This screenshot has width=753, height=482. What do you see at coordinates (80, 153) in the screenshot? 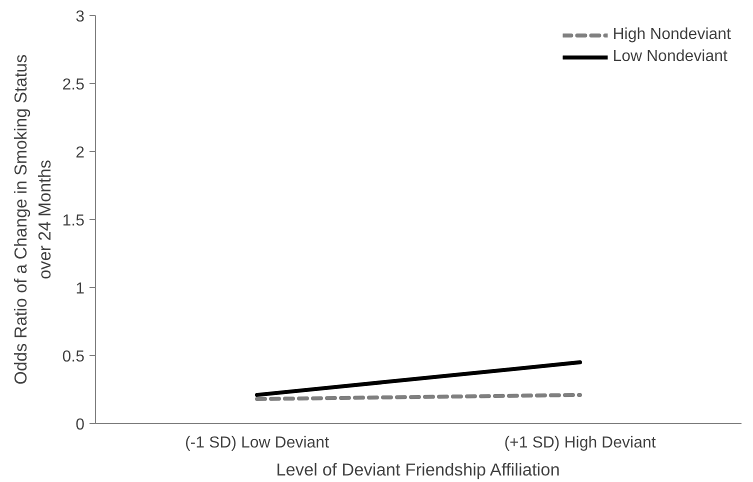
I see `y-tick-label: 2` at bounding box center [80, 153].